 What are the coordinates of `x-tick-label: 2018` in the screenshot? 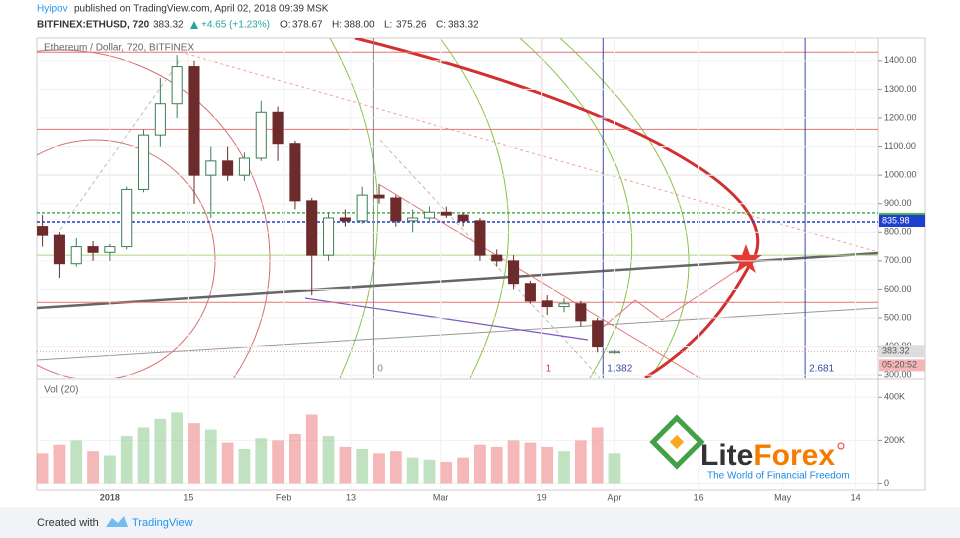 It's located at (110, 497).